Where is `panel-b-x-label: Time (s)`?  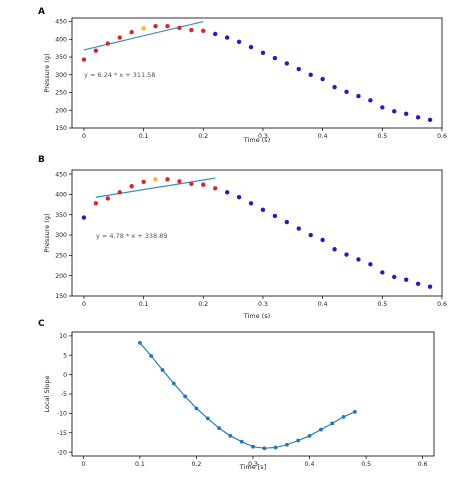
panel-b-x-label: Time (s) is located at coordinates (256, 316).